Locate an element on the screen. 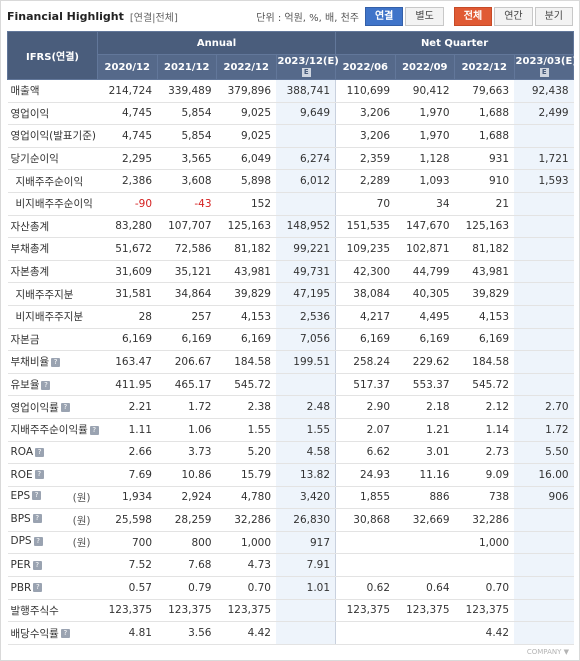 The width and height of the screenshot is (580, 661). column-header: 2023/03(E)E is located at coordinates (545, 67).